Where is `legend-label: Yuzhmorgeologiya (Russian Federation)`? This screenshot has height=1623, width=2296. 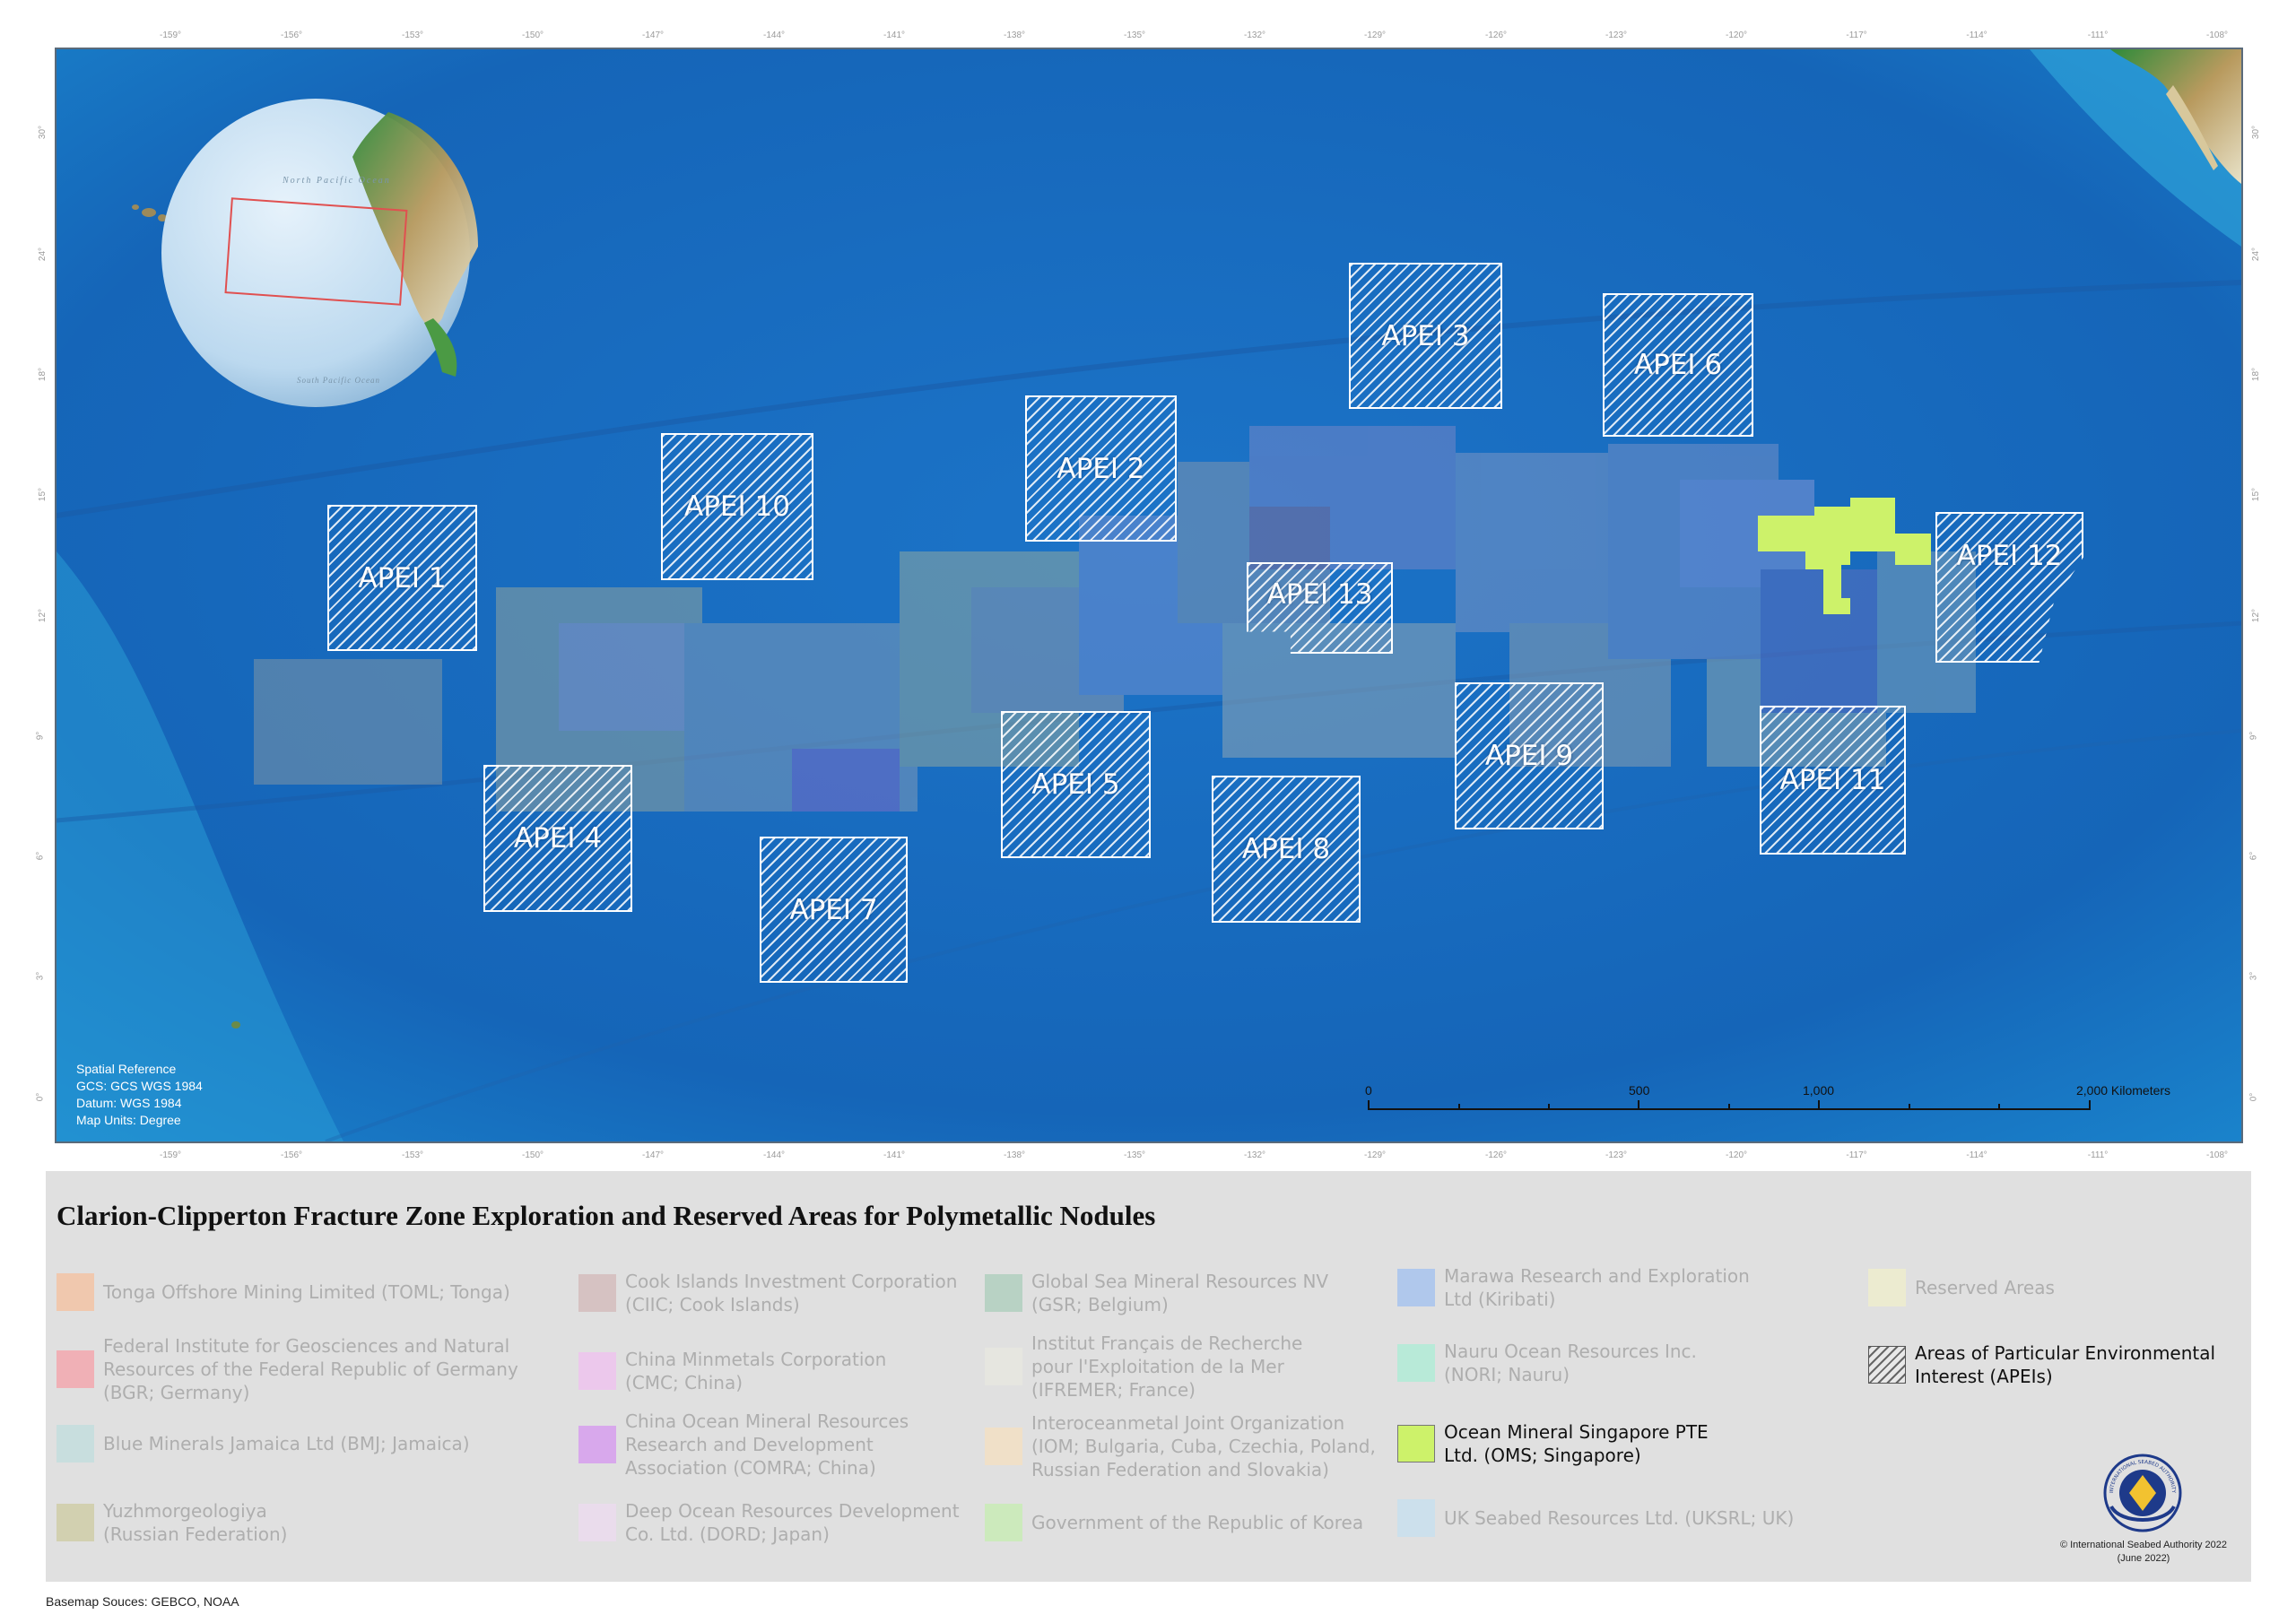
legend-label: Yuzhmorgeologiya (Russian Federation) is located at coordinates (195, 1522).